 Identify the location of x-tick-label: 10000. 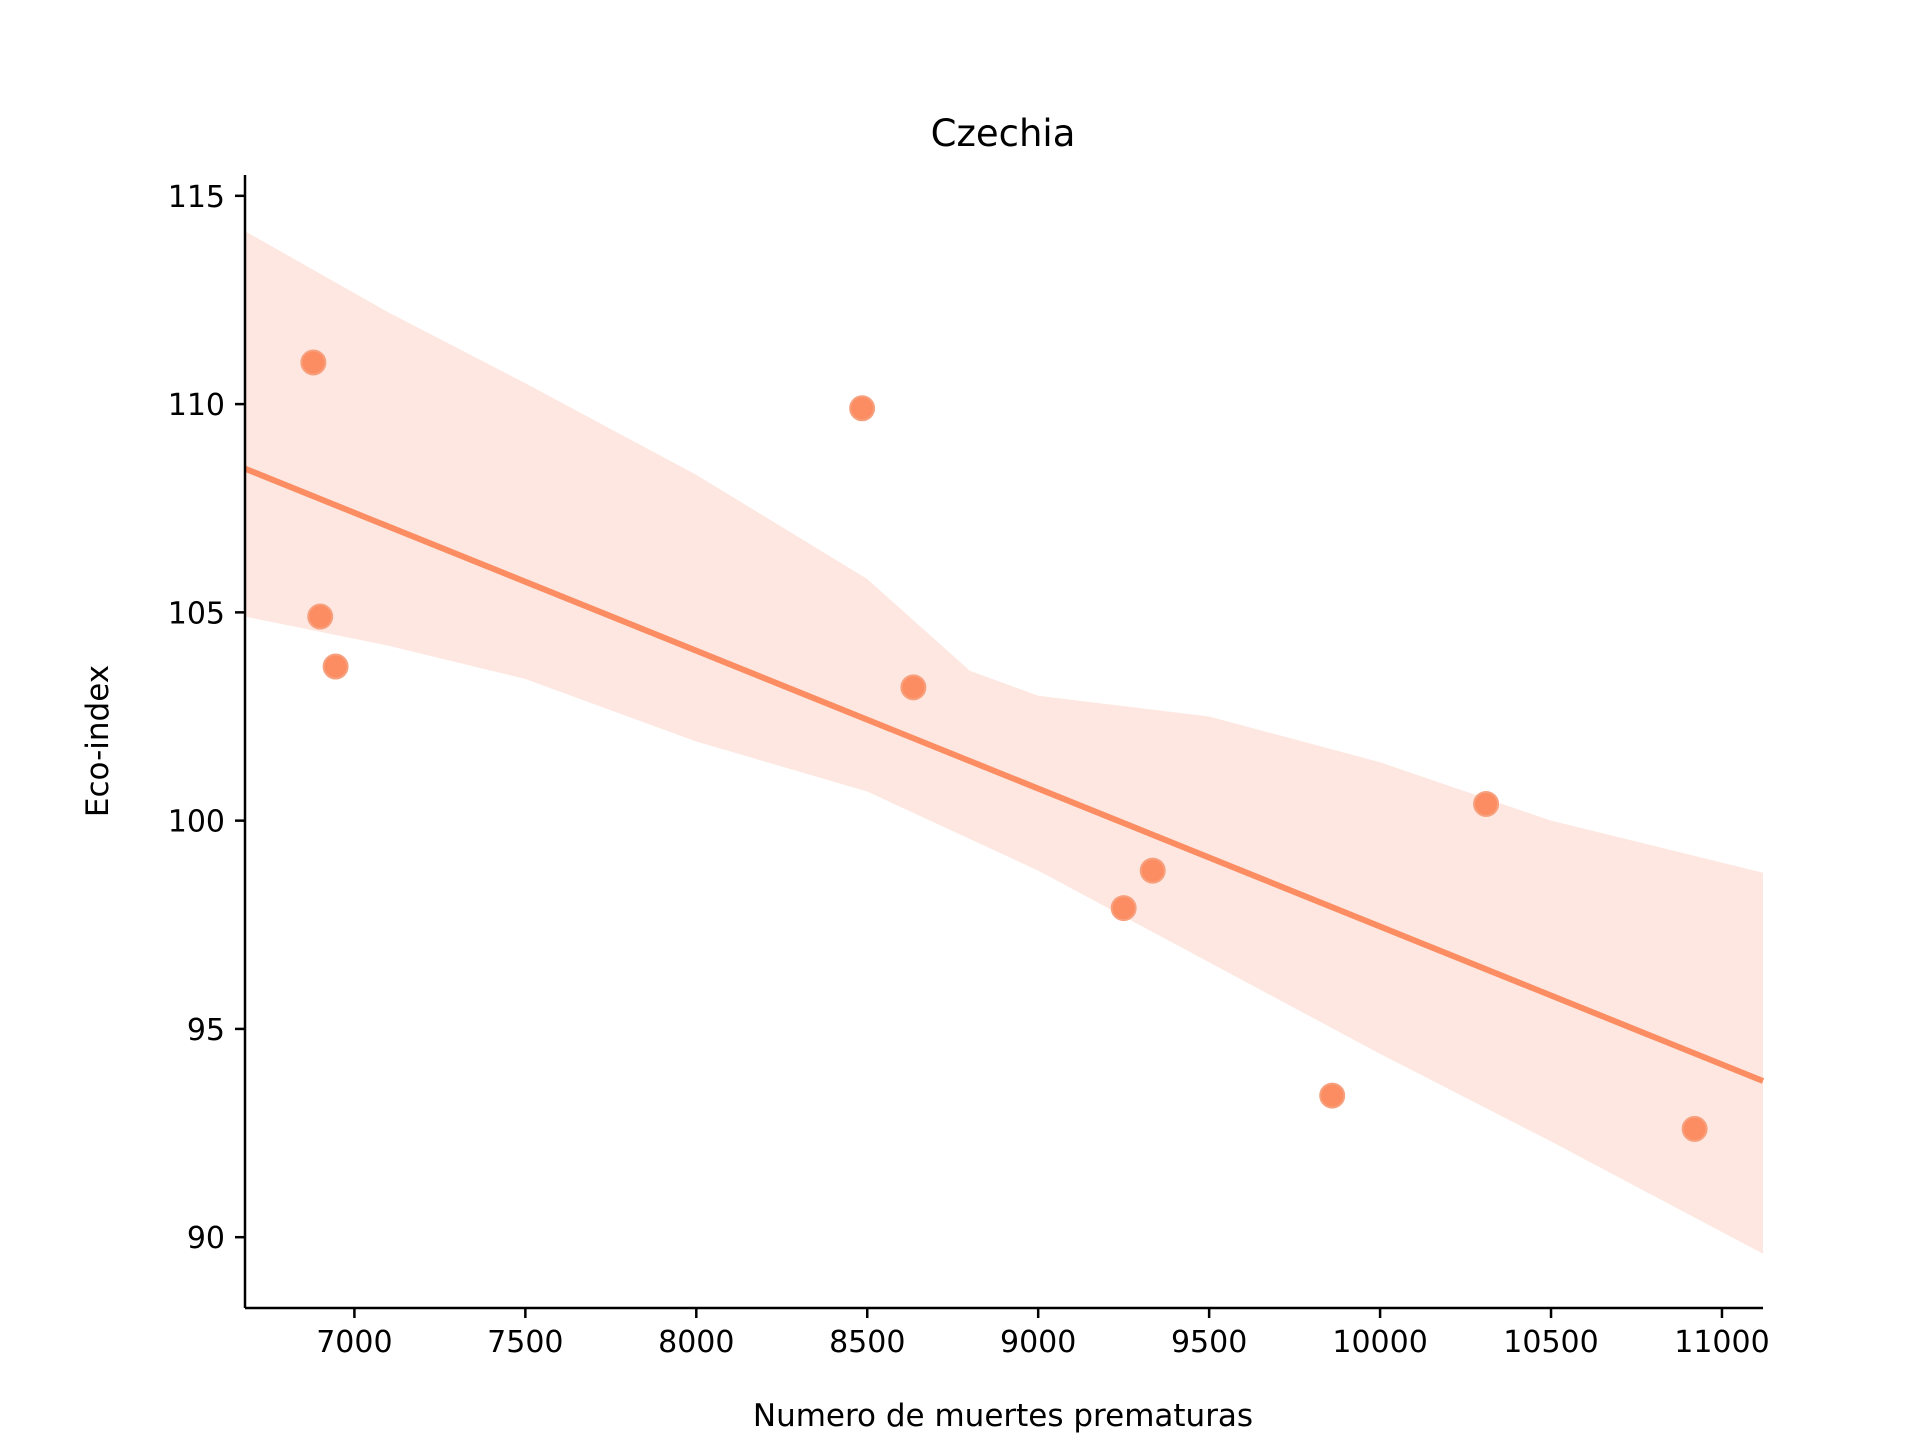
(1379, 1342).